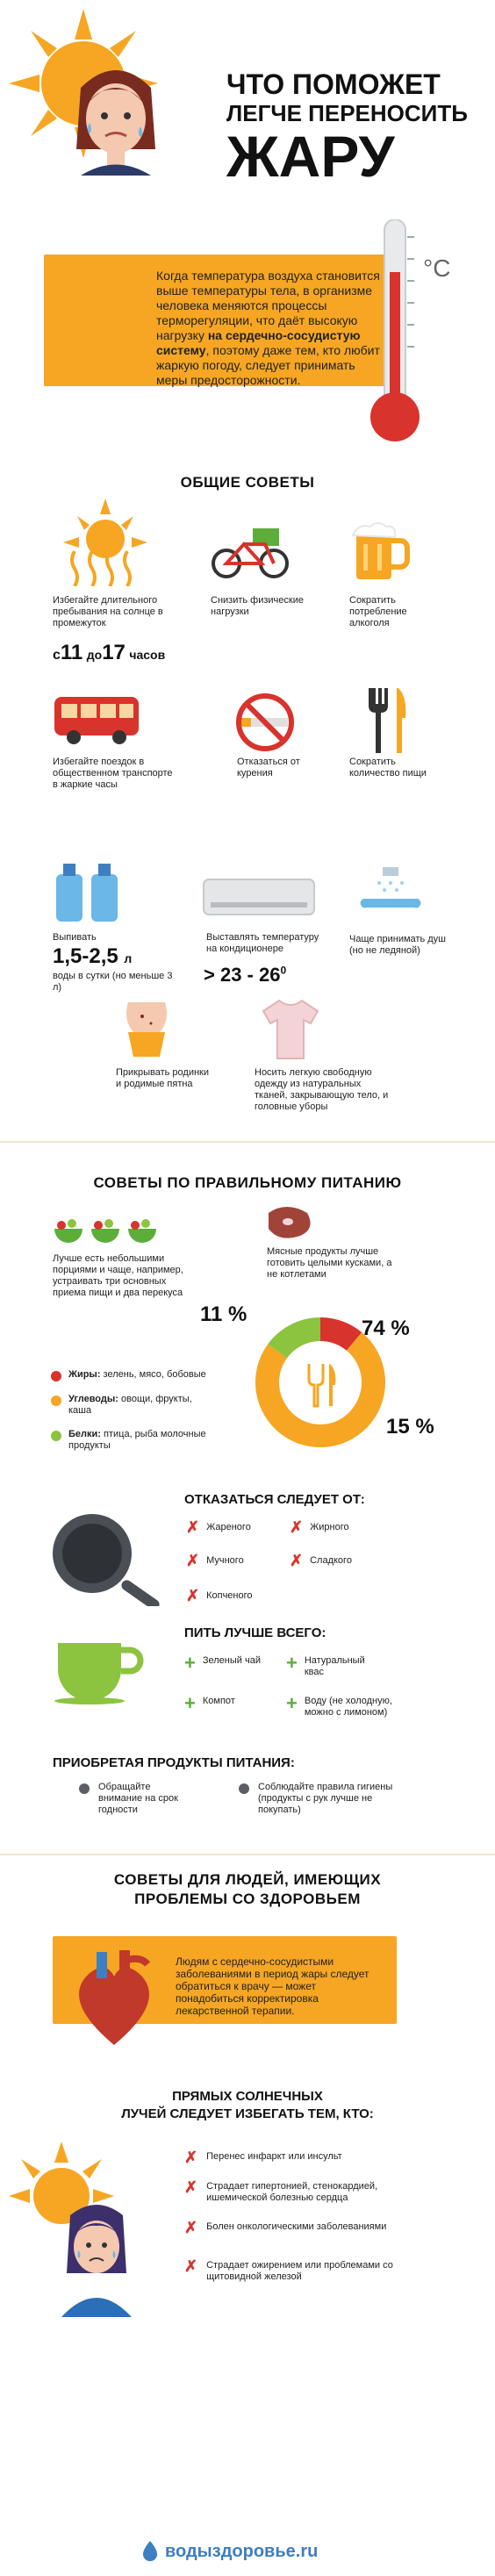 This screenshot has height=2576, width=495. What do you see at coordinates (114, 653) in the screenshot?
I see `time-to: 17` at bounding box center [114, 653].